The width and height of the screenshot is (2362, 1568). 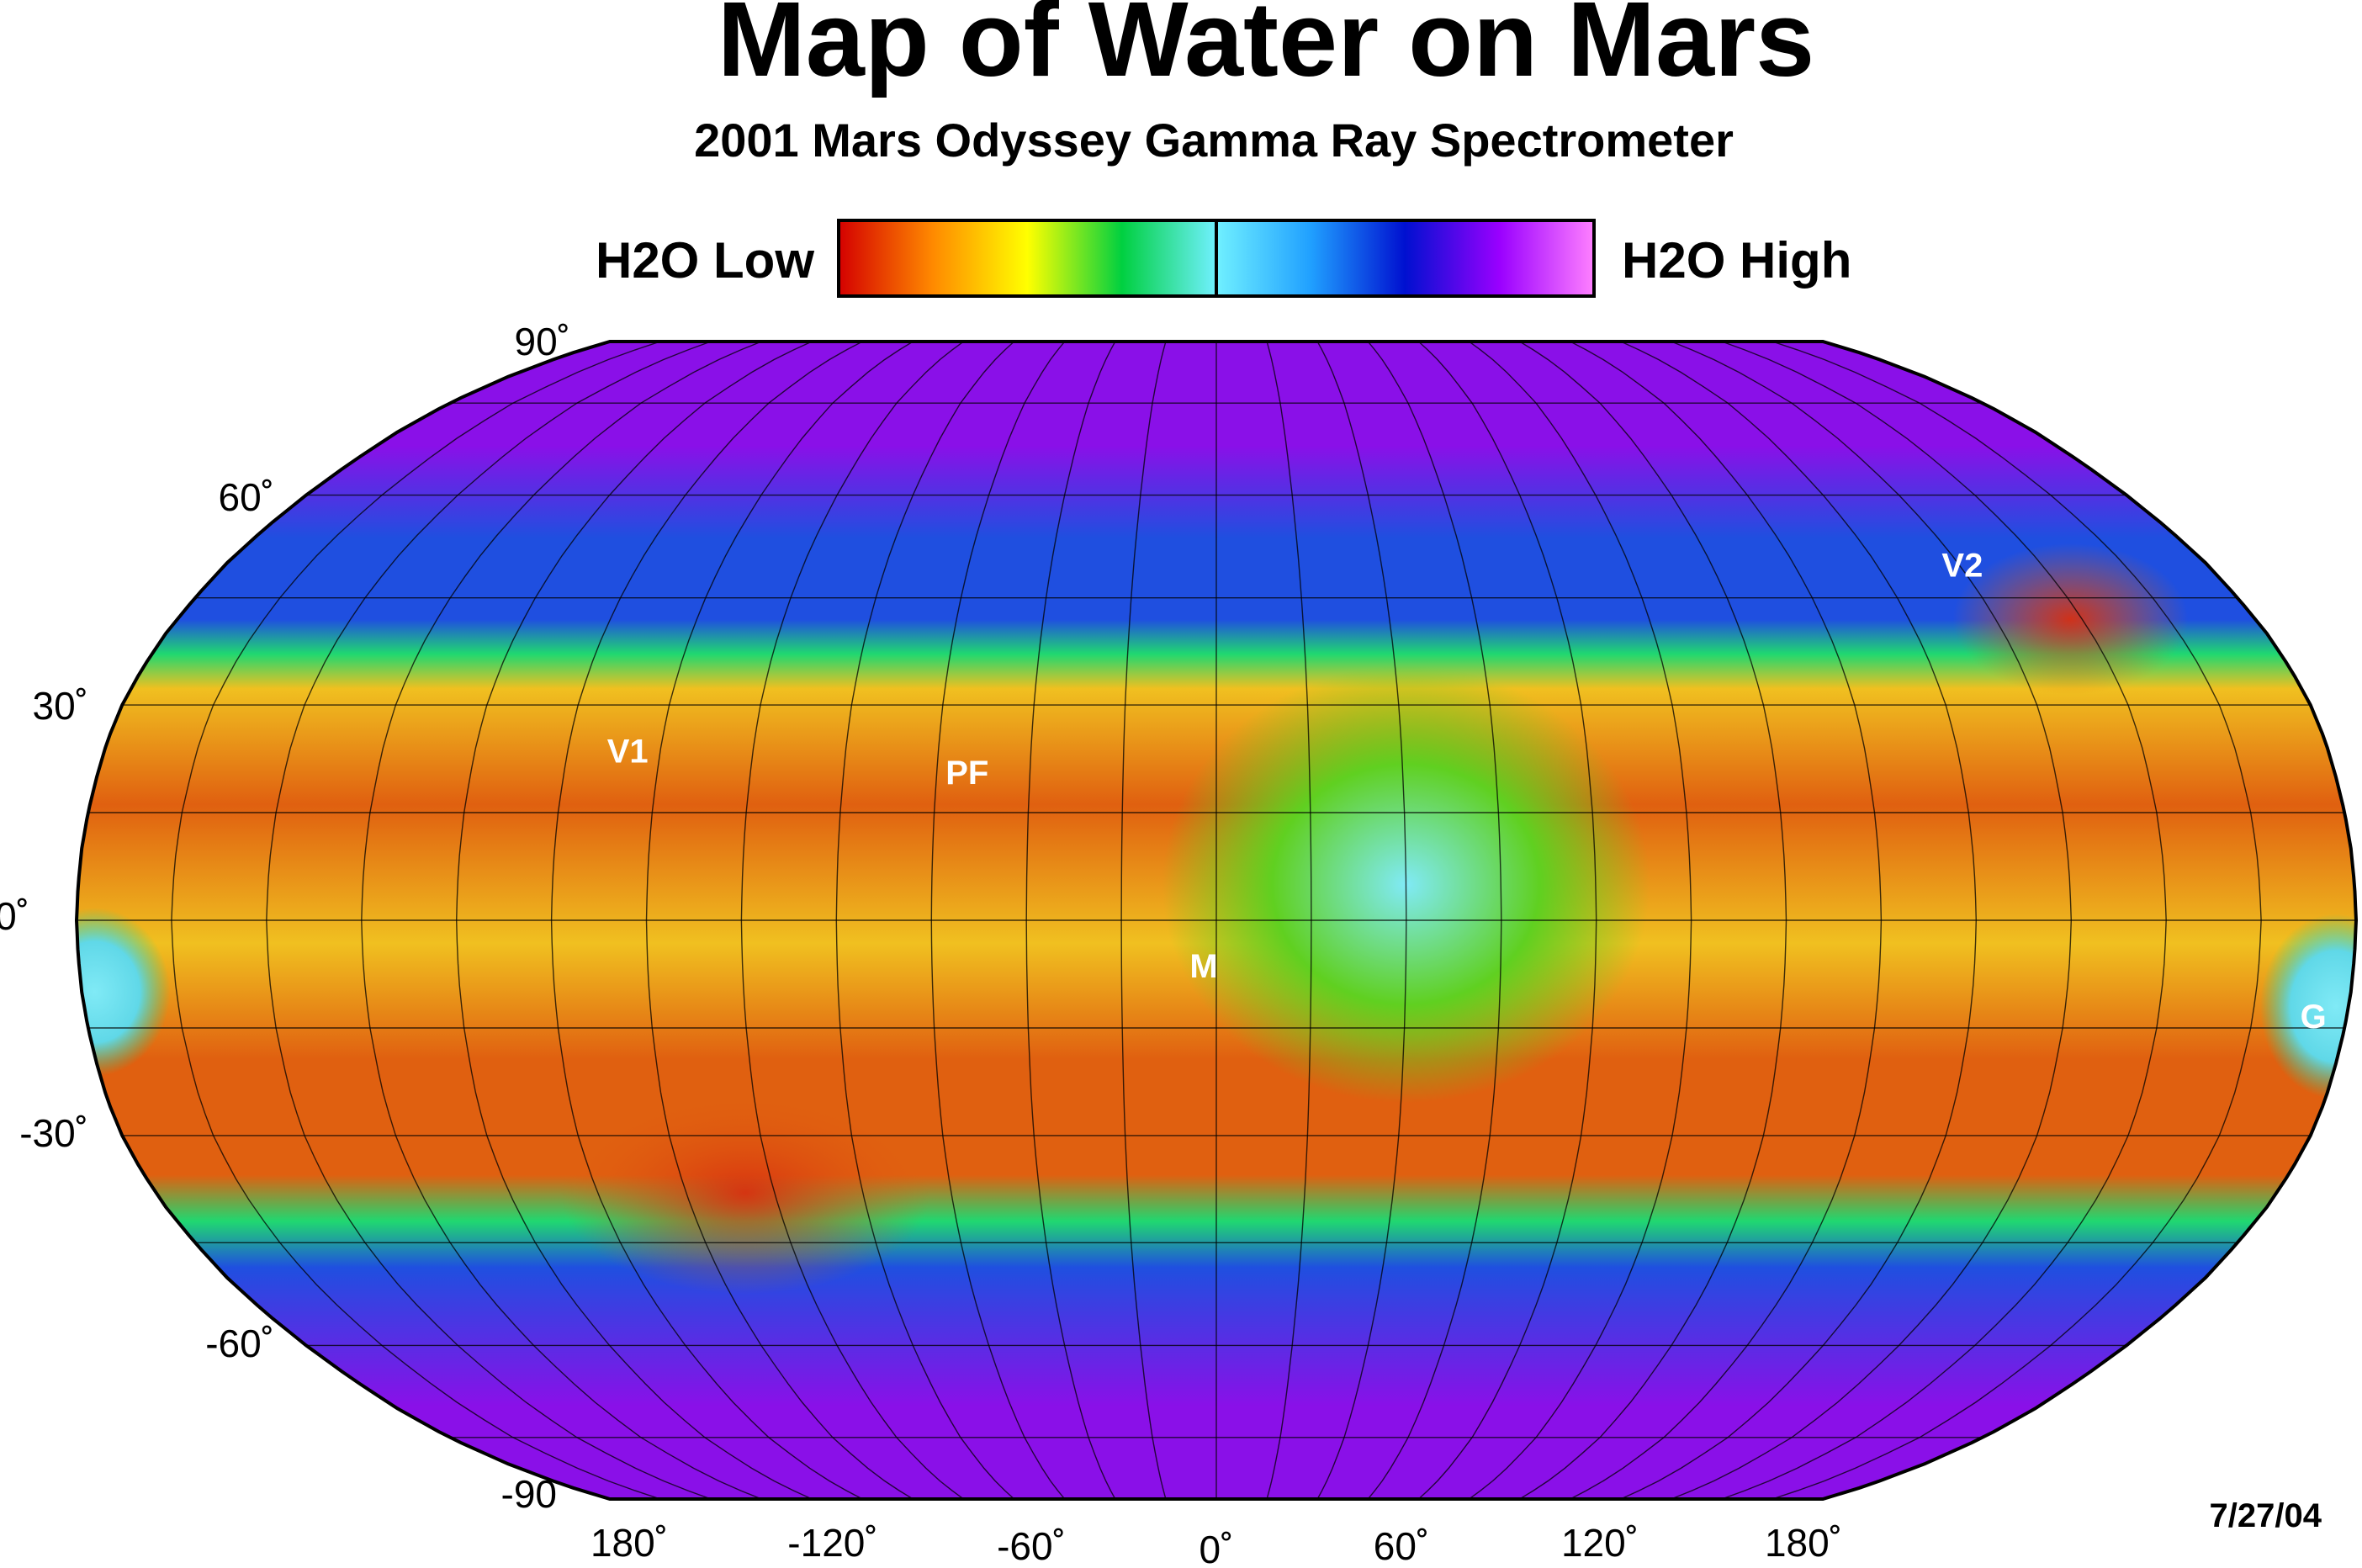 I want to click on site-label-v1: V1, so click(x=628, y=751).